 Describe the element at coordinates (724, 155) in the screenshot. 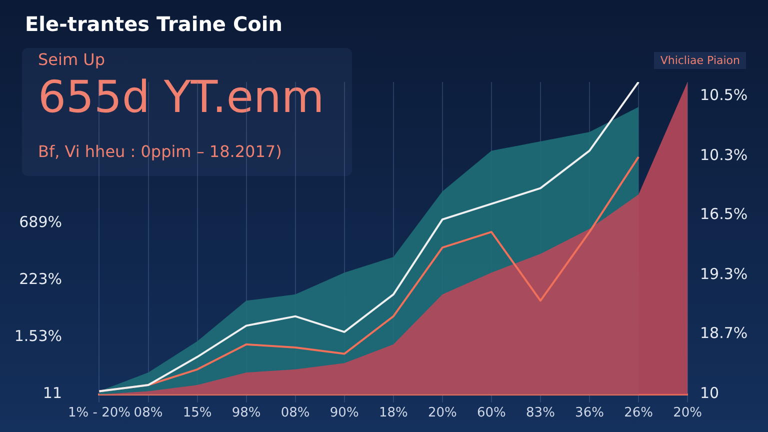

I see `text: 10.3%` at that location.